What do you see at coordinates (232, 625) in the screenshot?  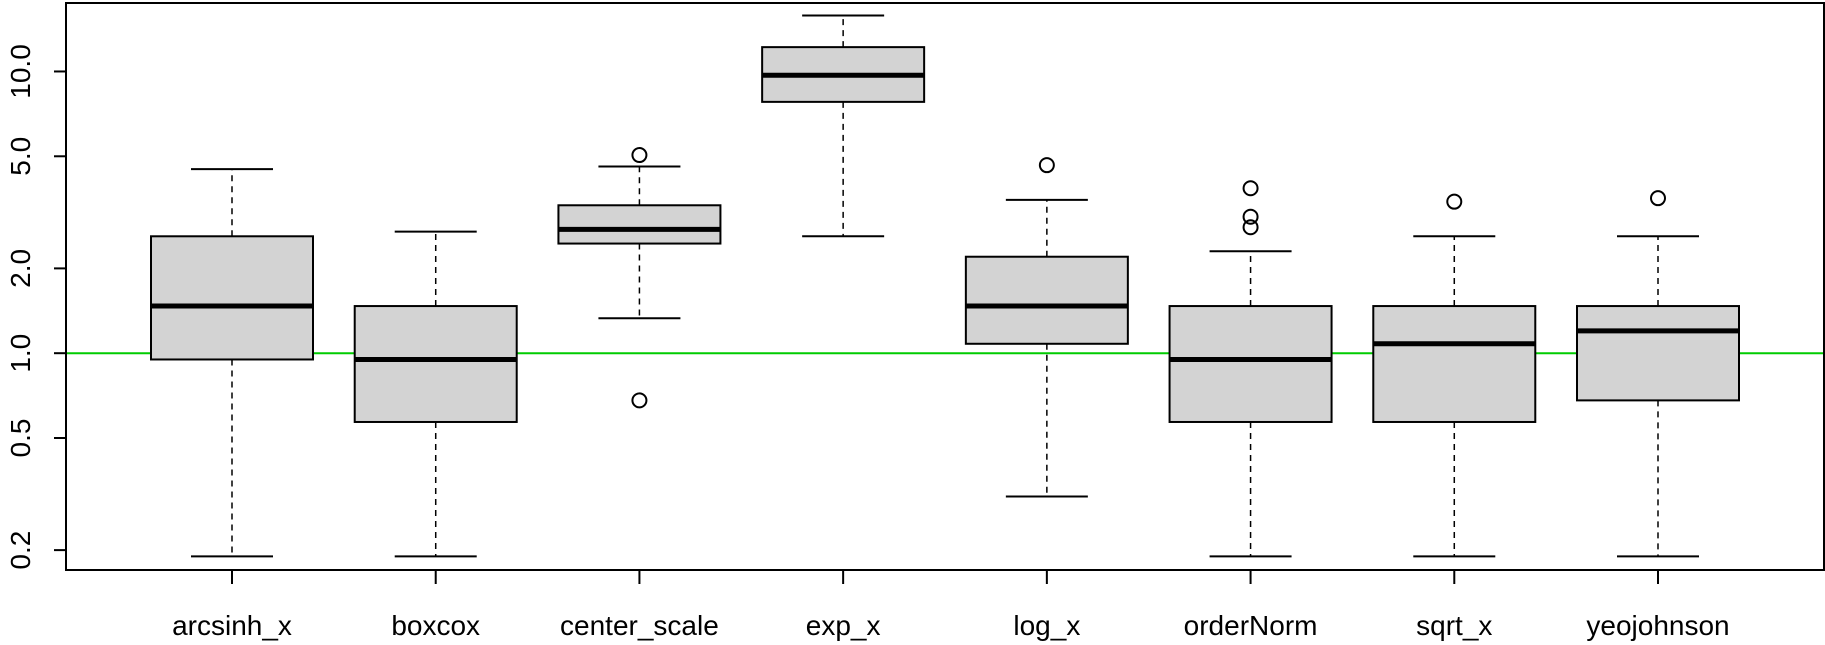 I see `x-tick-label: arcsinh_x` at bounding box center [232, 625].